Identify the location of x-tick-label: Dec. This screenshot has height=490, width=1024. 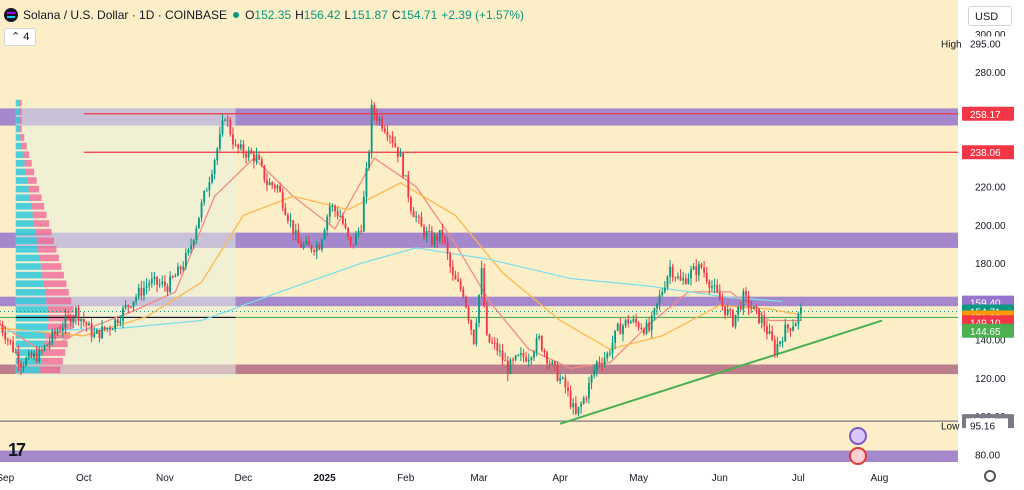
(244, 478).